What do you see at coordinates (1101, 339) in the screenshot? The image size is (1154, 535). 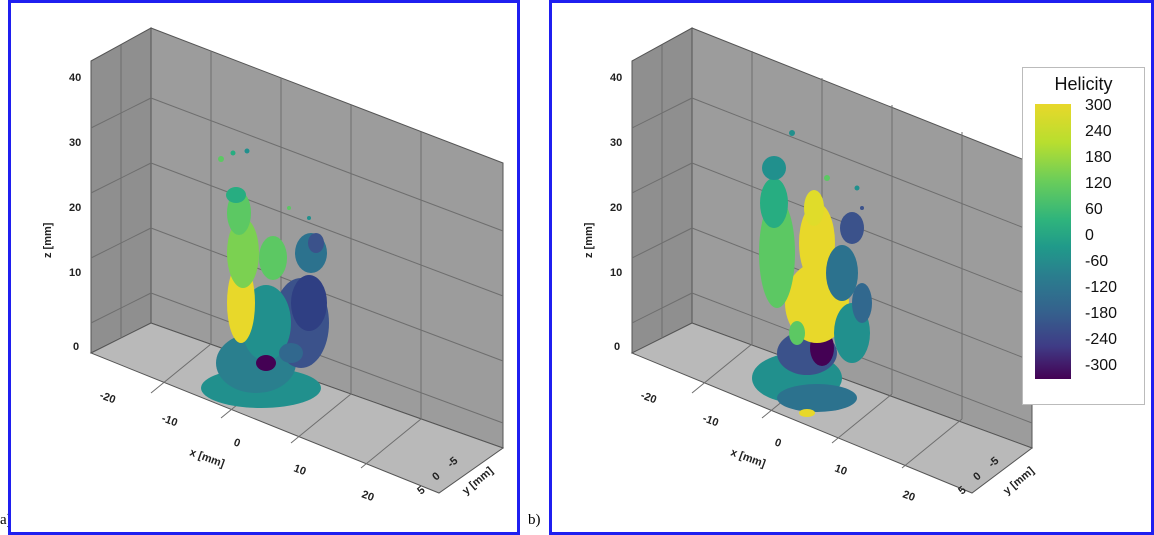 I see `legend-tick: -240` at bounding box center [1101, 339].